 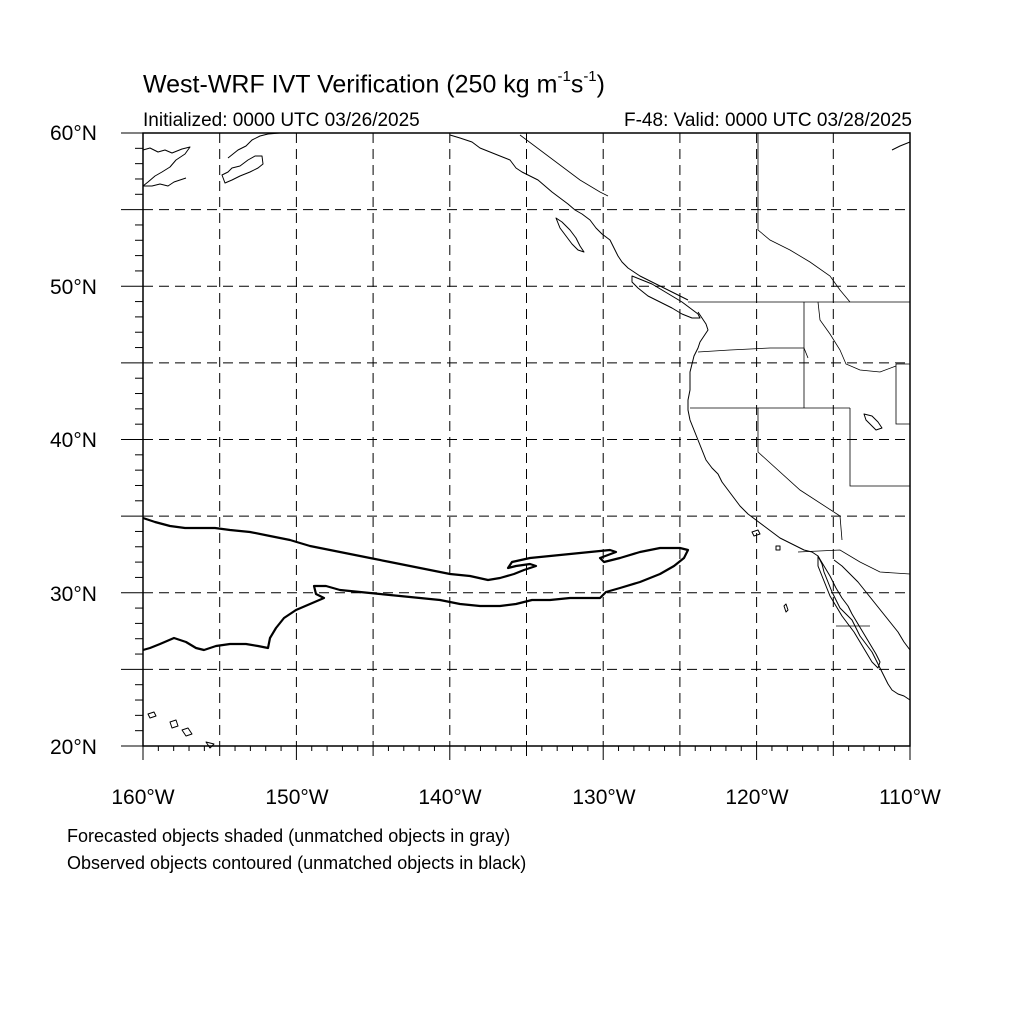 What do you see at coordinates (143, 797) in the screenshot?
I see `lon-label-160w: 160°W` at bounding box center [143, 797].